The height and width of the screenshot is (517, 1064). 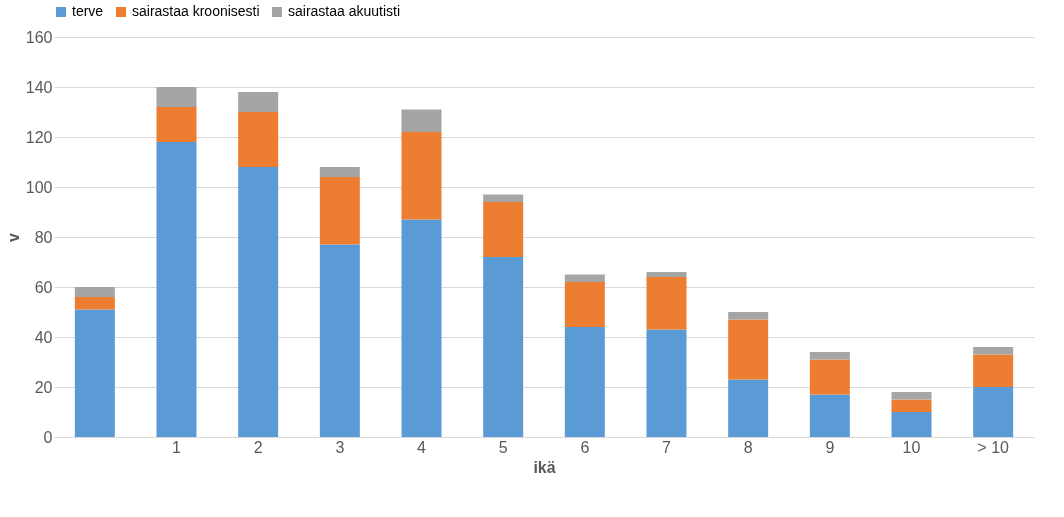 I want to click on y-tick-label: 140, so click(x=39, y=87).